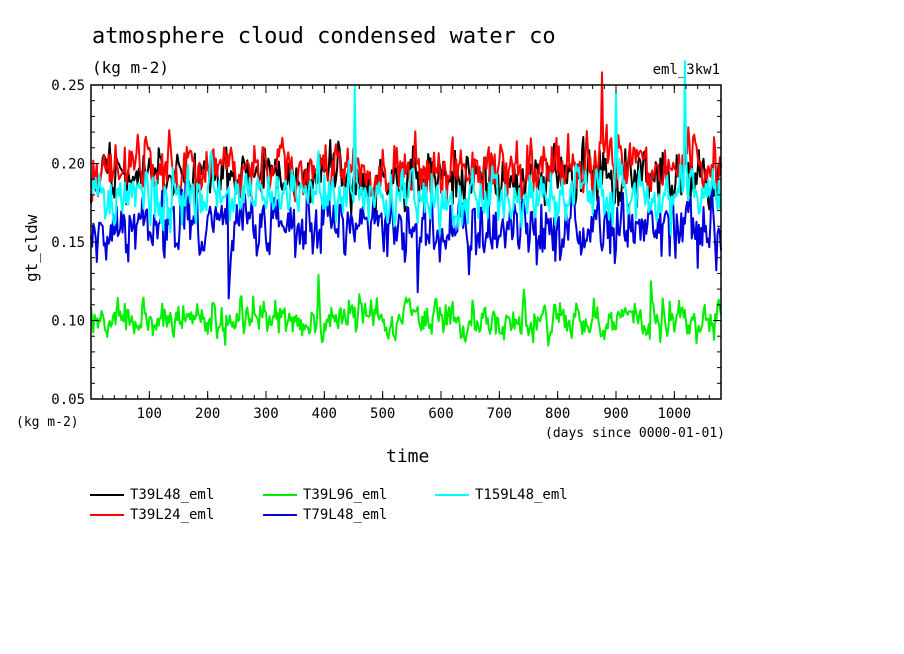  I want to click on legend-label: T39L48_eml, so click(172, 495).